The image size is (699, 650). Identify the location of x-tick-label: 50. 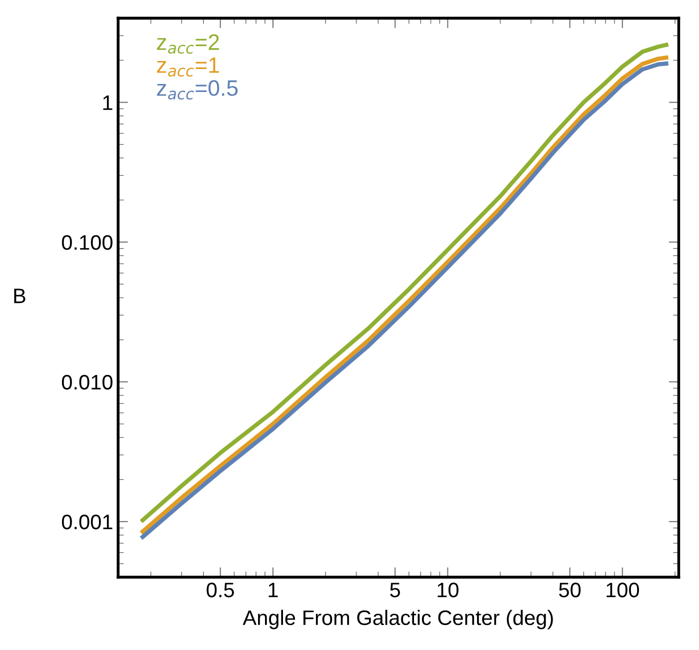
(570, 590).